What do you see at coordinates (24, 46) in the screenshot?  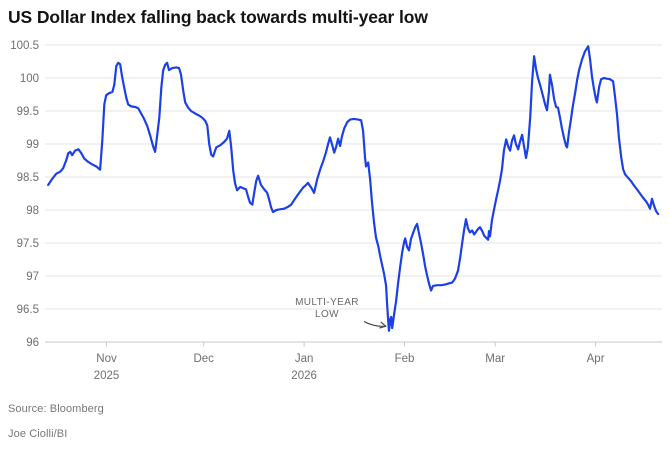 I see `y-tick-label: 100.5` at bounding box center [24, 46].